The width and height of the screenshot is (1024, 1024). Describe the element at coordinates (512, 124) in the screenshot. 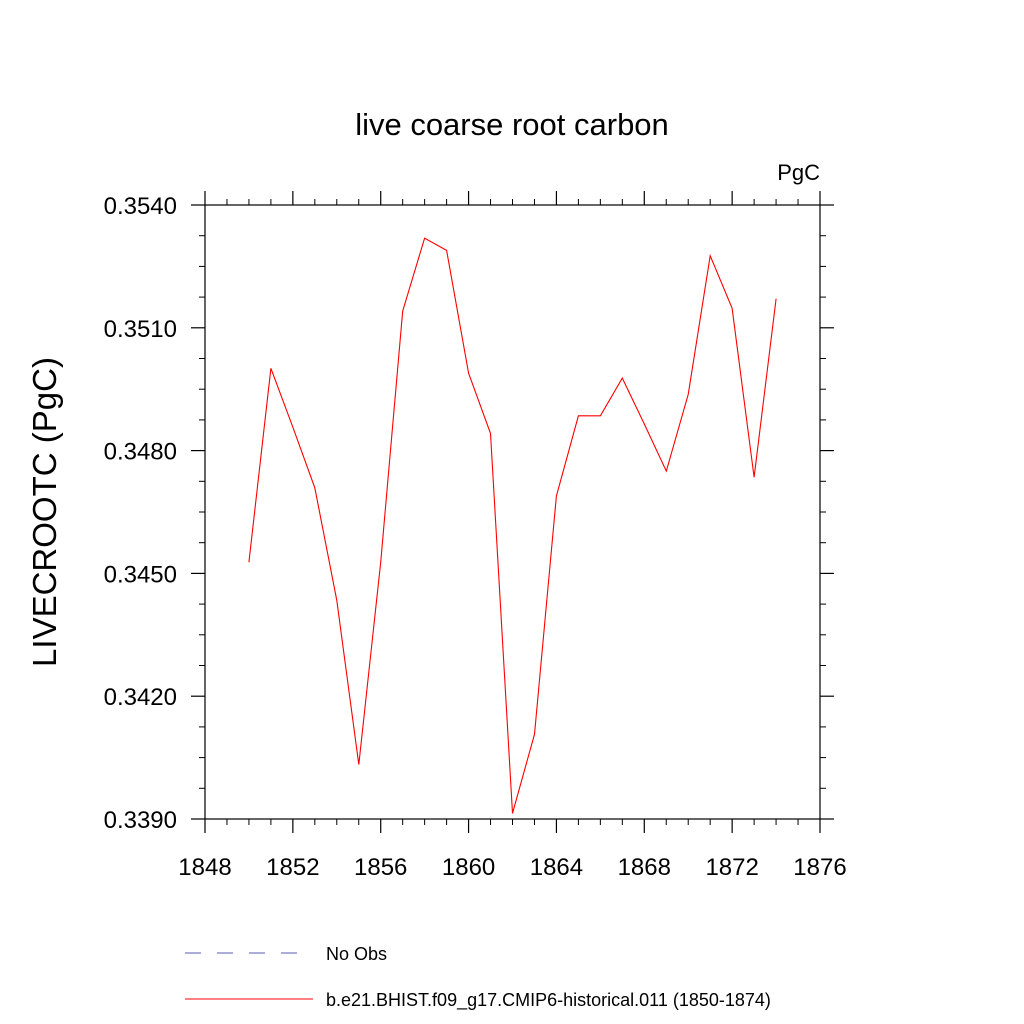

I see `chart-title: live coarse root carbon` at that location.